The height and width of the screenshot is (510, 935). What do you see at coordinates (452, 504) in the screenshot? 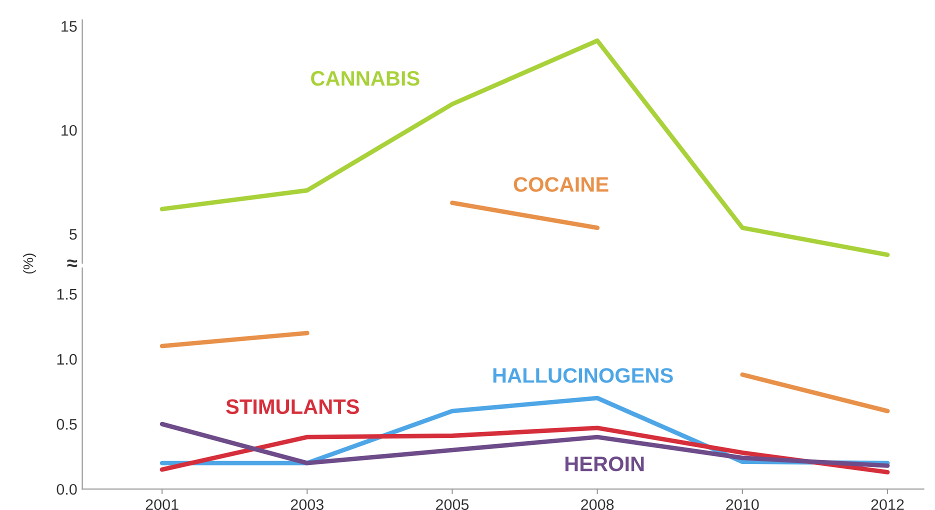
I see `x-tick-label: 2005` at bounding box center [452, 504].